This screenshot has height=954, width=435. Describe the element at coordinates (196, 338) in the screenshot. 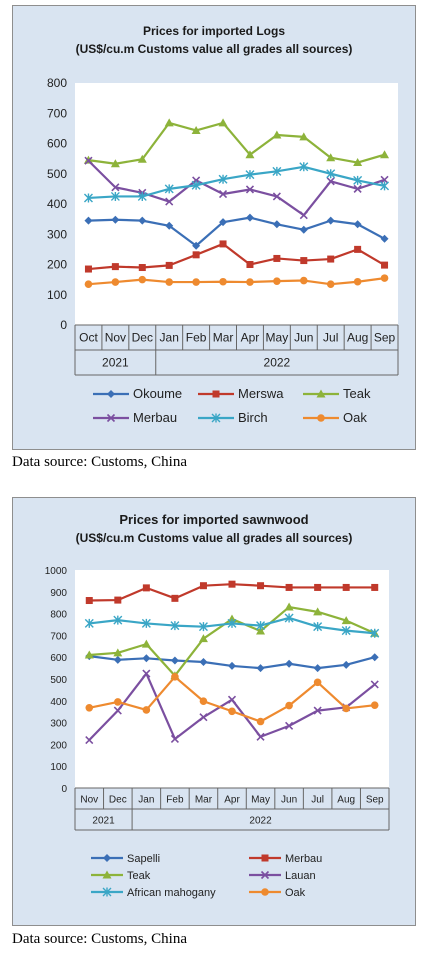

I see `x-tick-label: Feb` at that location.